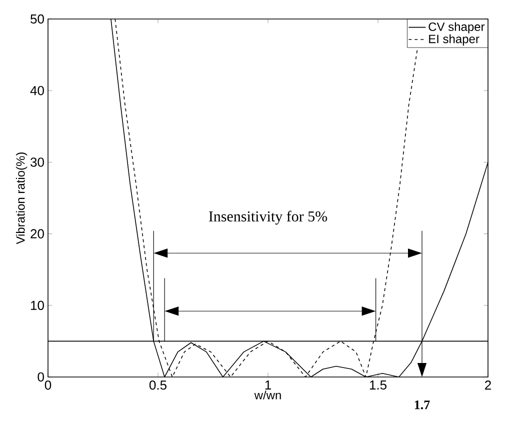 This screenshot has width=517, height=422. I want to click on legend-label: EI shaper, so click(454, 40).